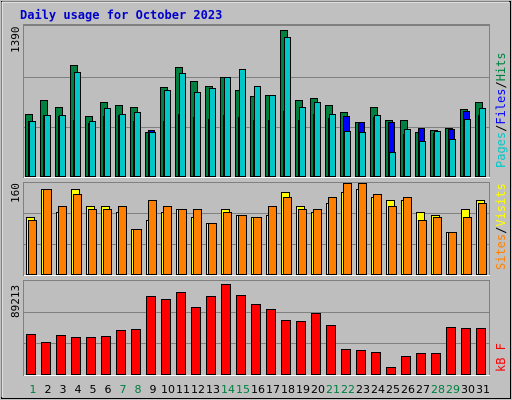 The height and width of the screenshot is (400, 512). What do you see at coordinates (213, 389) in the screenshot?
I see `x-tick-label: 13` at bounding box center [213, 389].